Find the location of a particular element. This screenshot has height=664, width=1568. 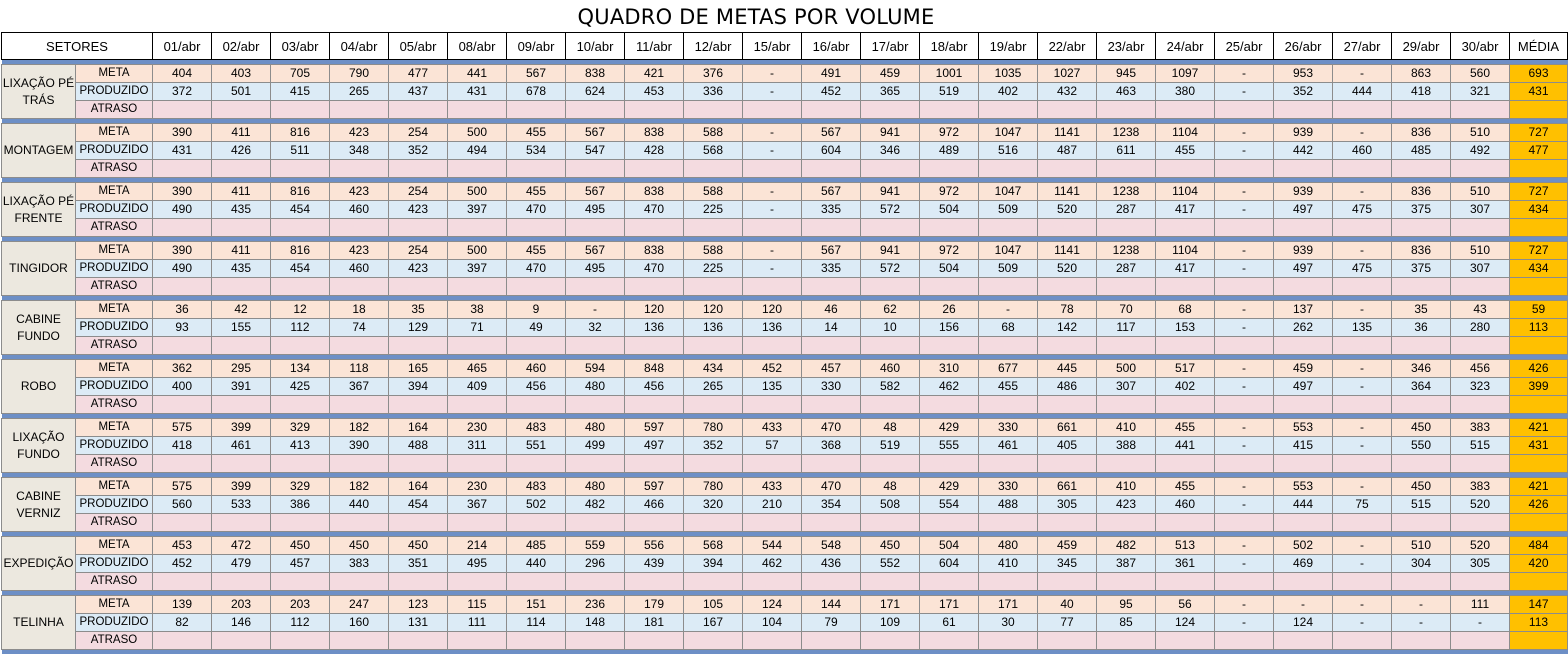

produzido-cell: 417 is located at coordinates (1185, 268).